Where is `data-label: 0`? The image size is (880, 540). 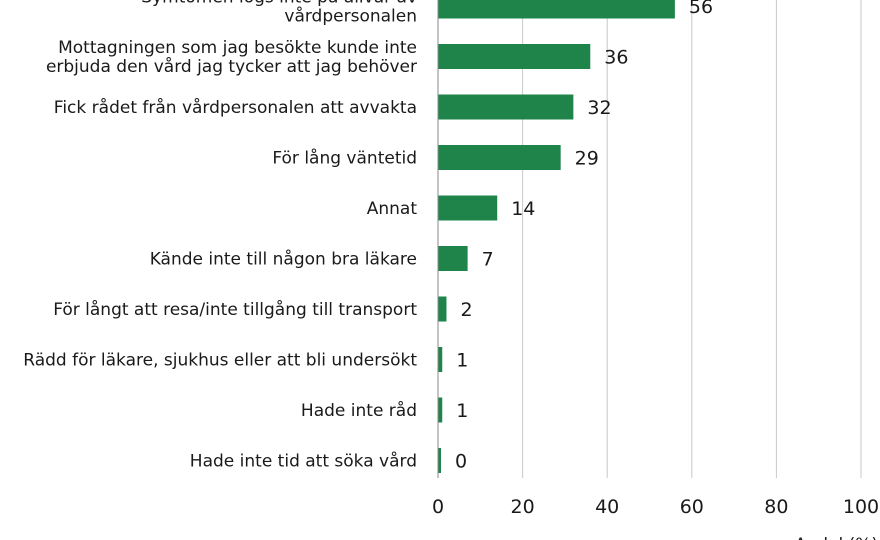
data-label: 0 is located at coordinates (461, 462).